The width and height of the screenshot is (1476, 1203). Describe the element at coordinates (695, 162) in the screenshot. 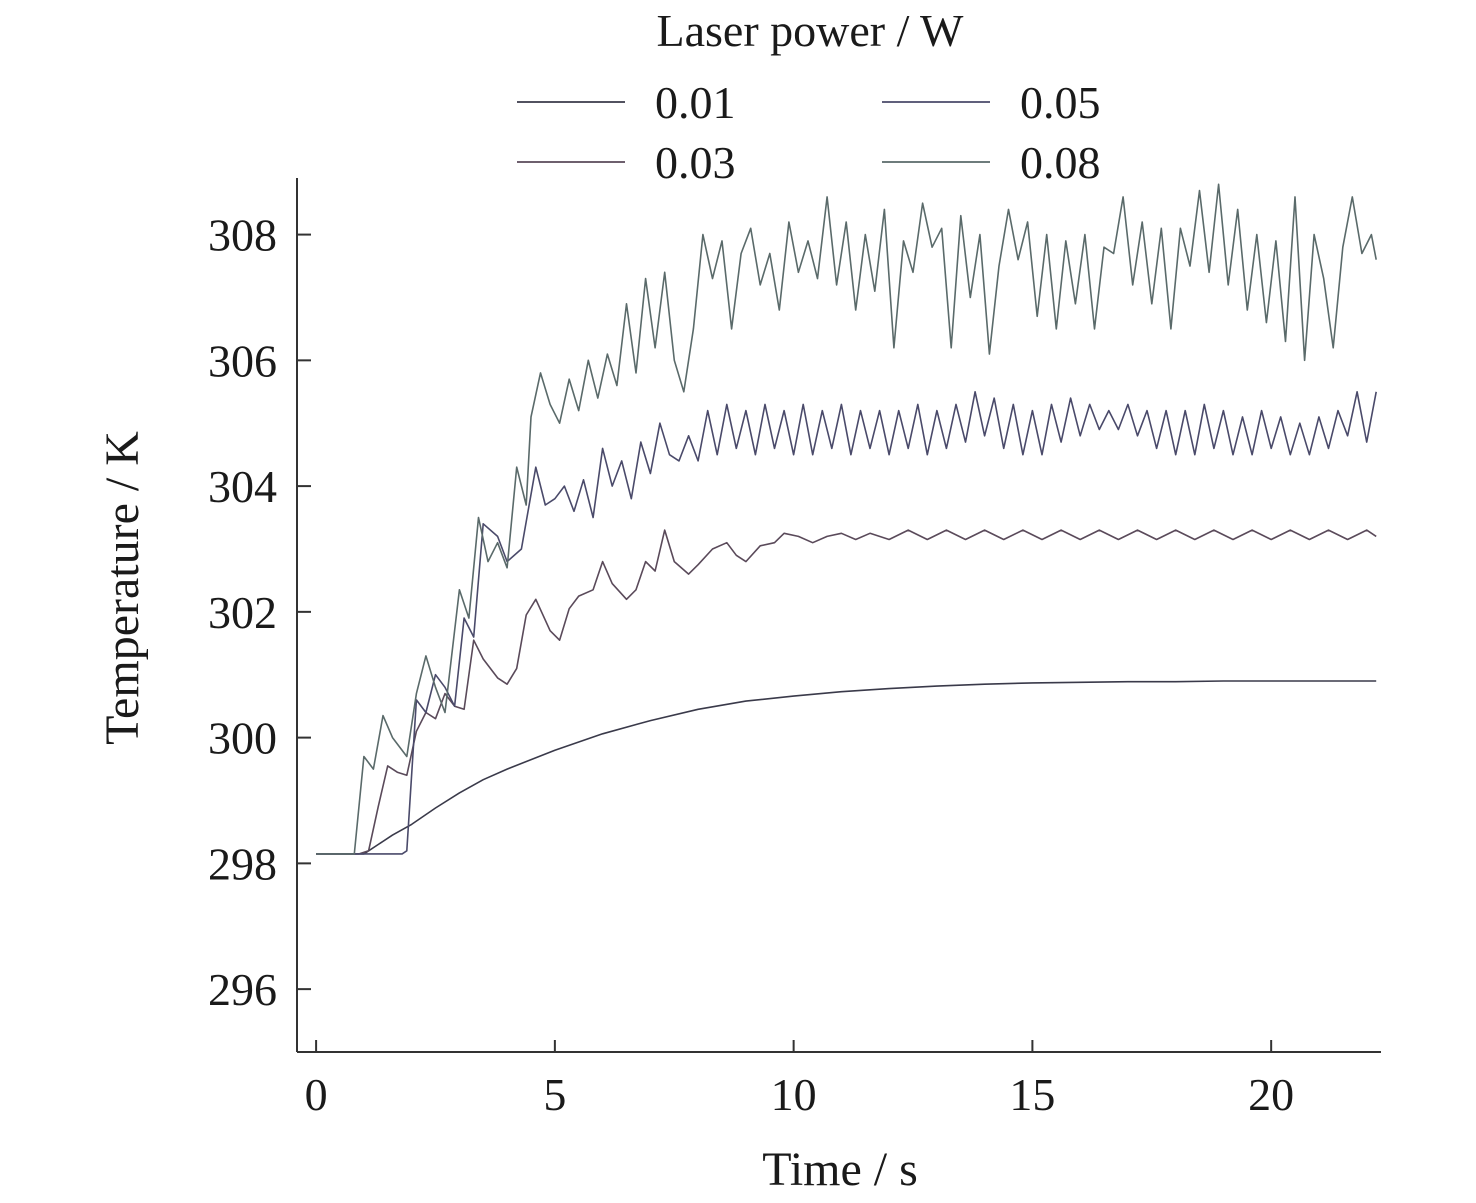

I see `legend-label: 0.03` at that location.